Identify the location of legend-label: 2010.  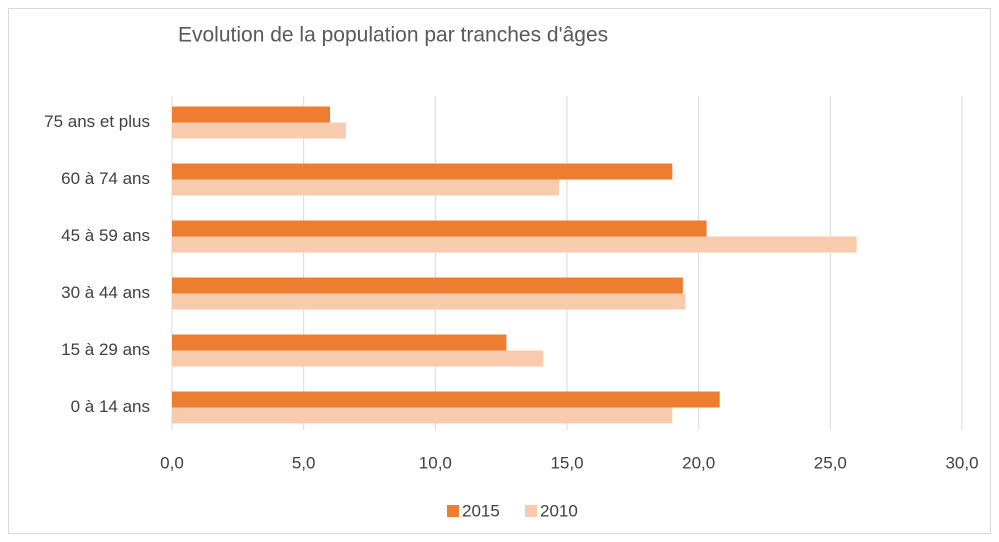
(559, 510).